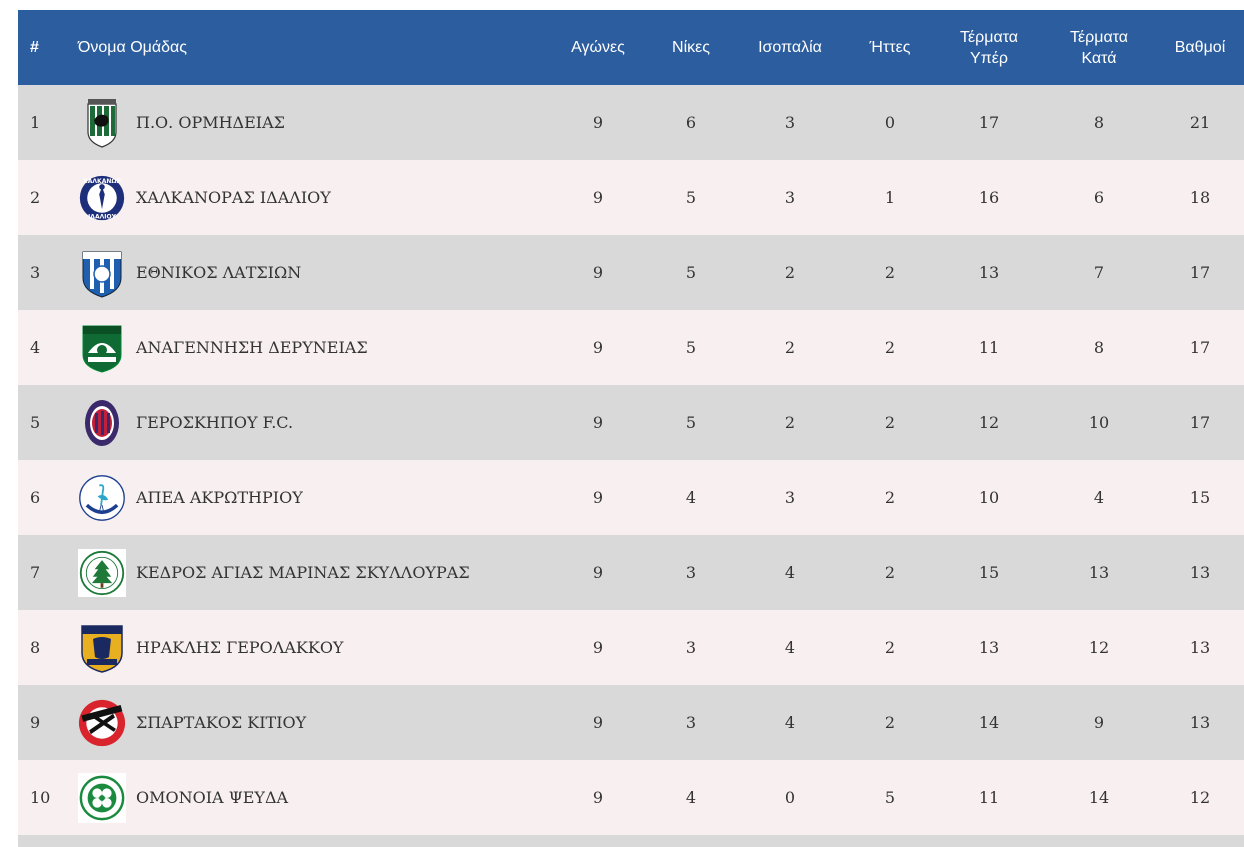  Describe the element at coordinates (631, 722) in the screenshot. I see `table-row: 9 ΣΠΑΡΤΑΚΟΣ ΚΙΤΙΟΥ` at that location.